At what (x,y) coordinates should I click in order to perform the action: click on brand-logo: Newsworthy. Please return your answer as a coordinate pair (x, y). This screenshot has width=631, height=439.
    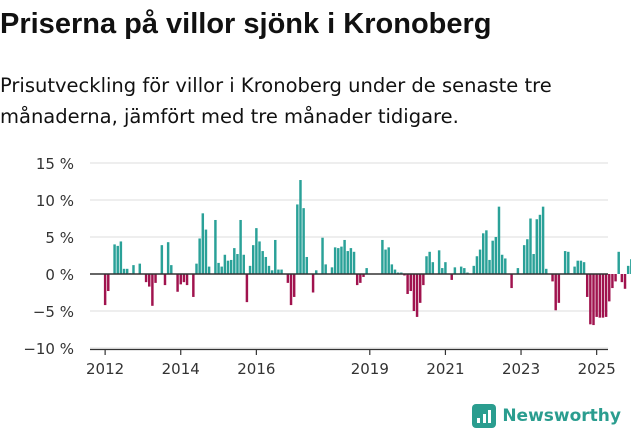
    Looking at the image, I should click on (546, 416).